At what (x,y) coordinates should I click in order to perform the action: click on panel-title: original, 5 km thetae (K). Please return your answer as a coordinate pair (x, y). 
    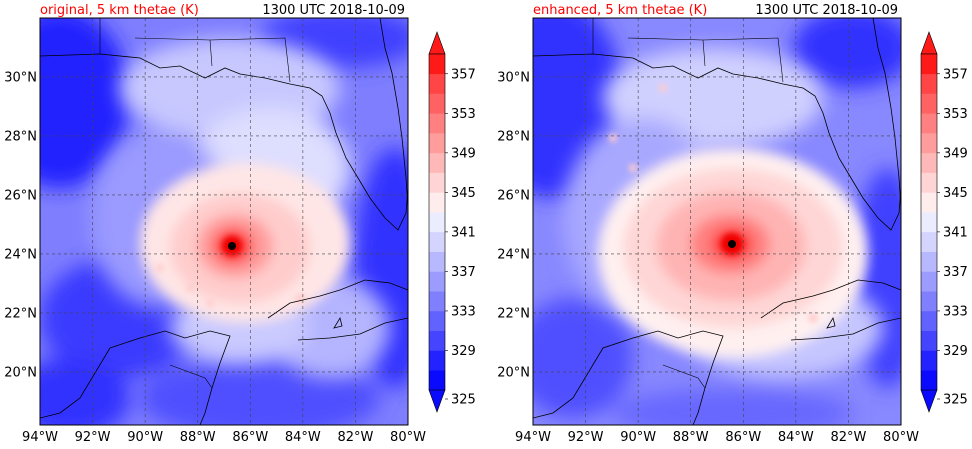
    Looking at the image, I should click on (119, 10).